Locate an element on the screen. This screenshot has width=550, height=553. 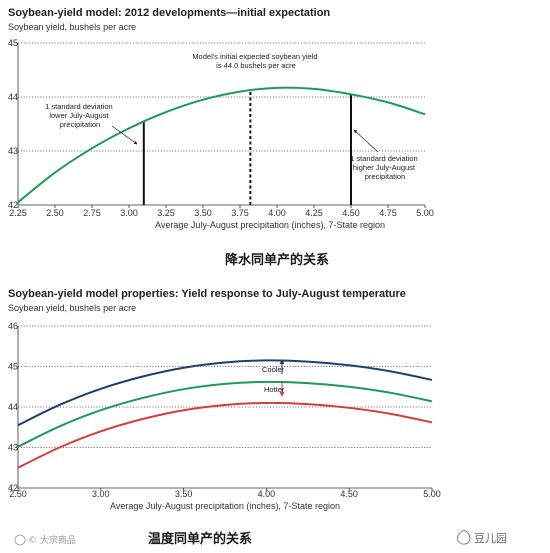
x-tick-label: 3.25 is located at coordinates (166, 213).